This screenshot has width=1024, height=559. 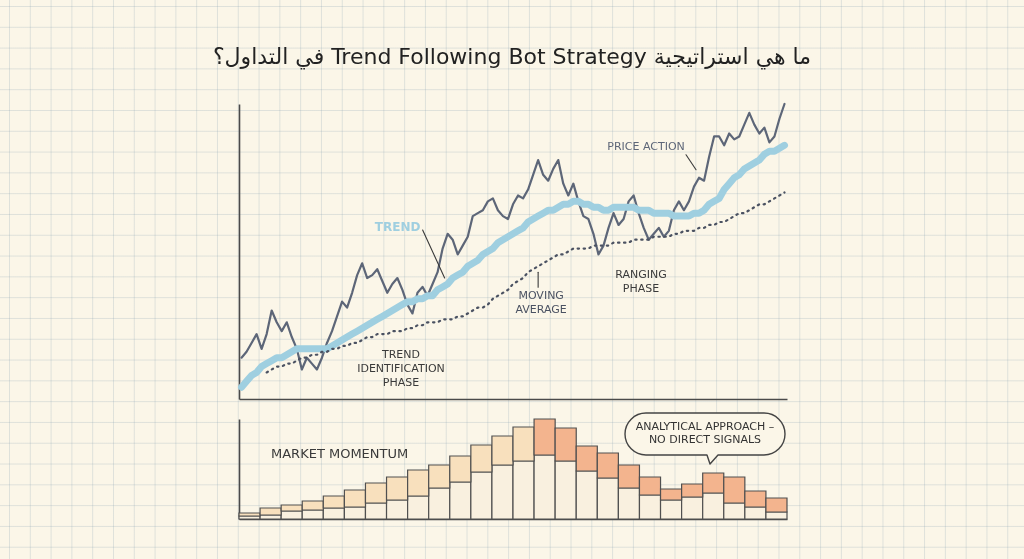 What do you see at coordinates (641, 281) in the screenshot?
I see `annotation: RANGING PHASE` at bounding box center [641, 281].